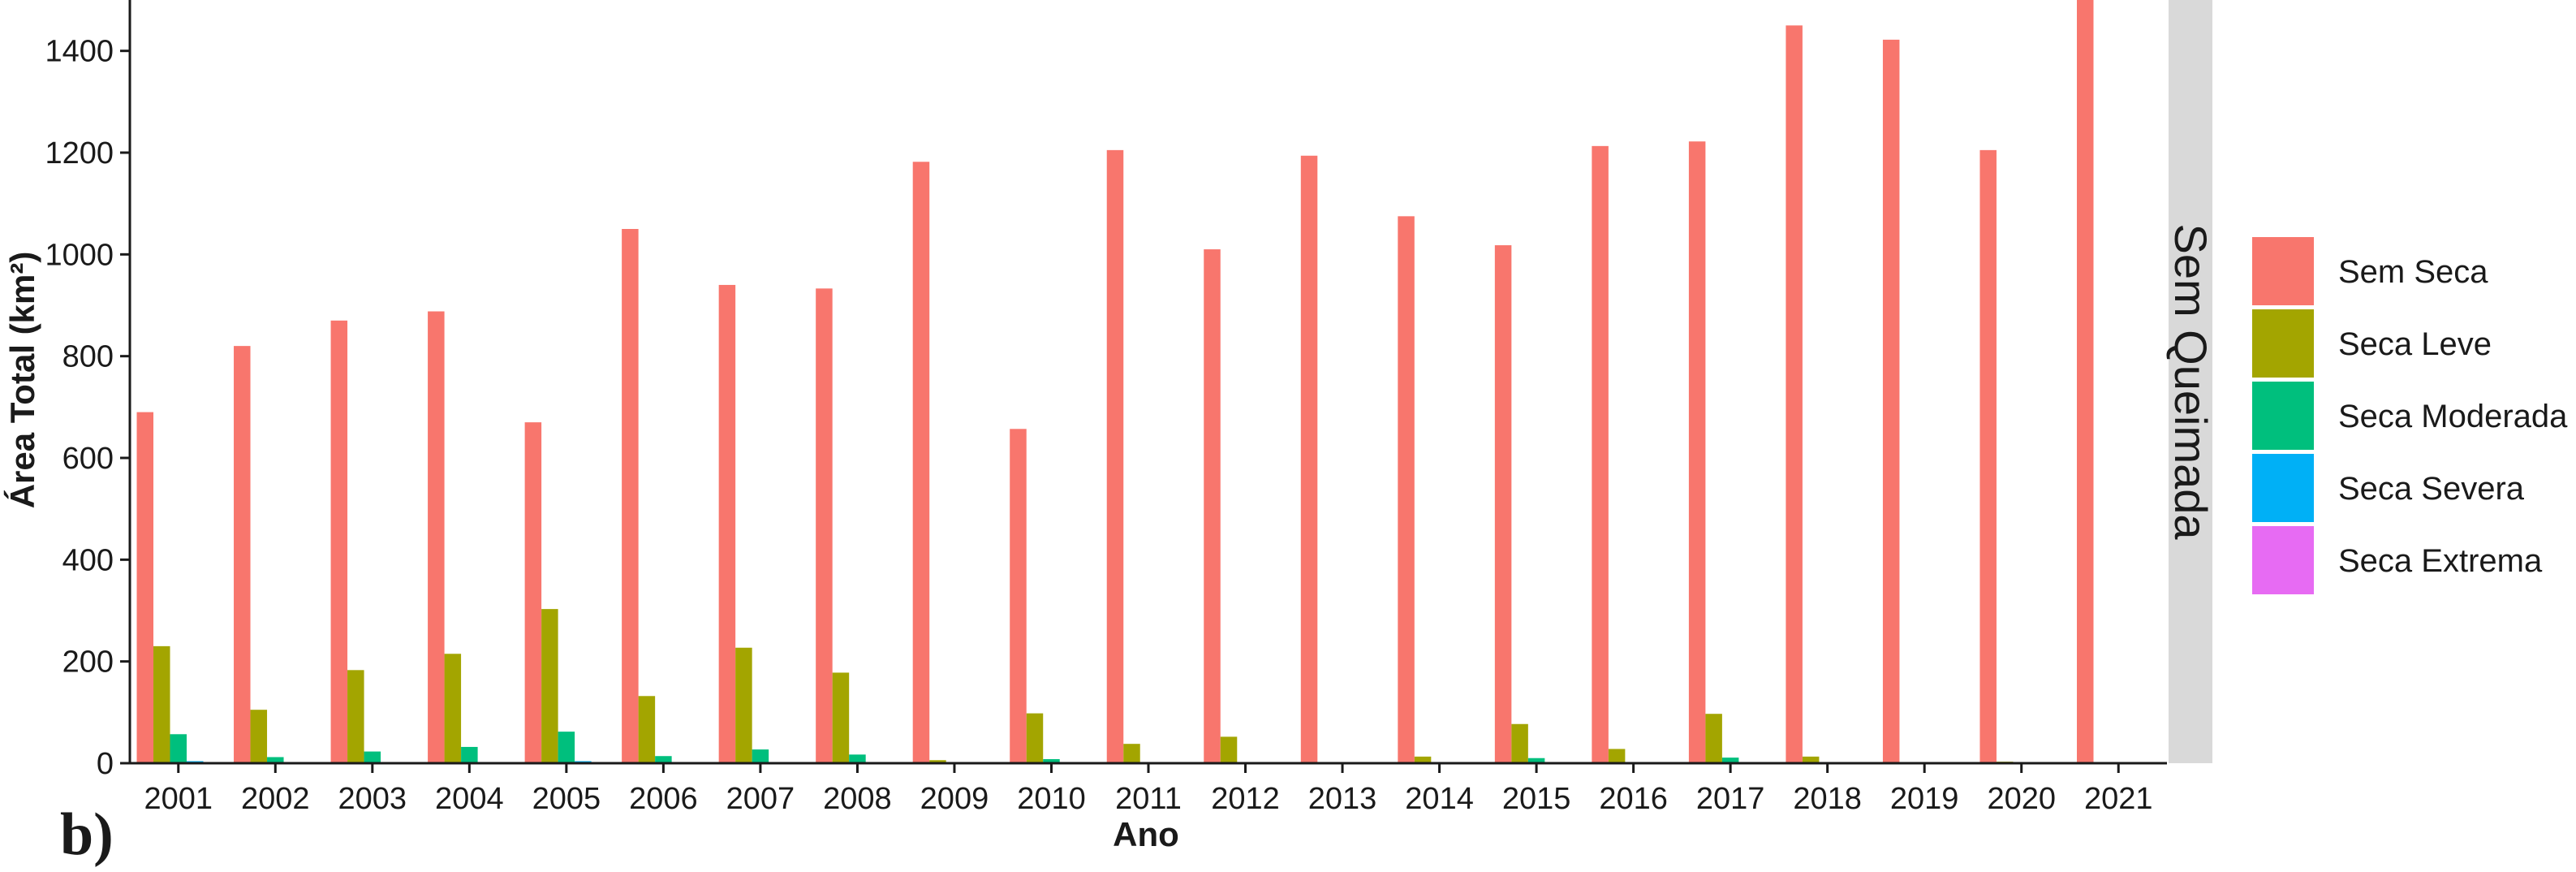 The image size is (2576, 872). I want to click on y-tick-label: 1000, so click(80, 255).